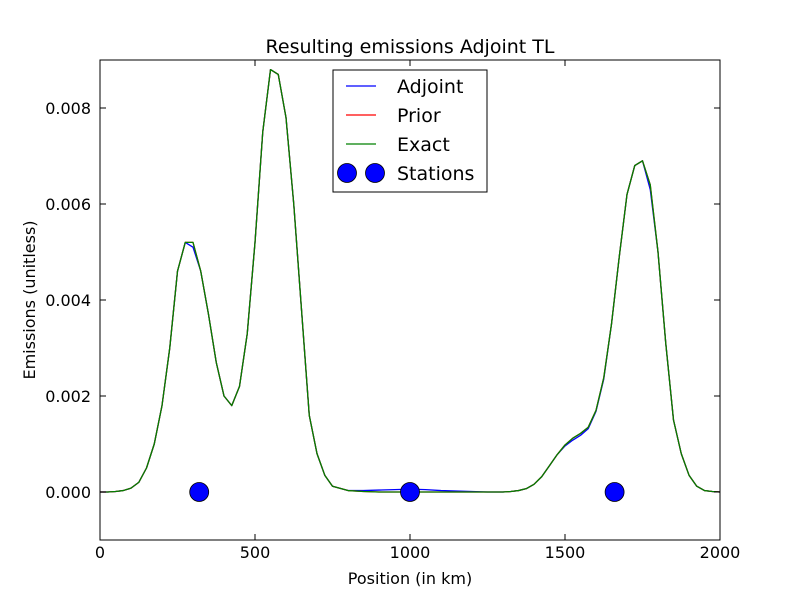  What do you see at coordinates (100, 552) in the screenshot?
I see `x-tick-label: 0` at bounding box center [100, 552].